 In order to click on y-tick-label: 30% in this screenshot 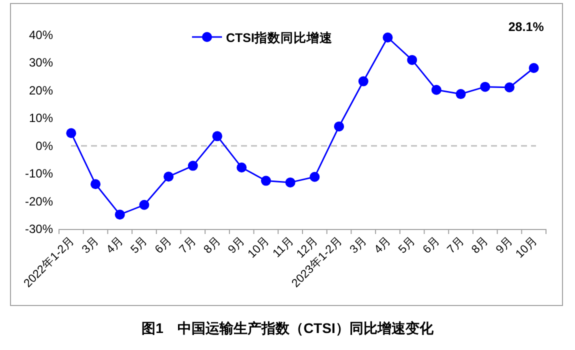, I will do `click(41, 63)`.